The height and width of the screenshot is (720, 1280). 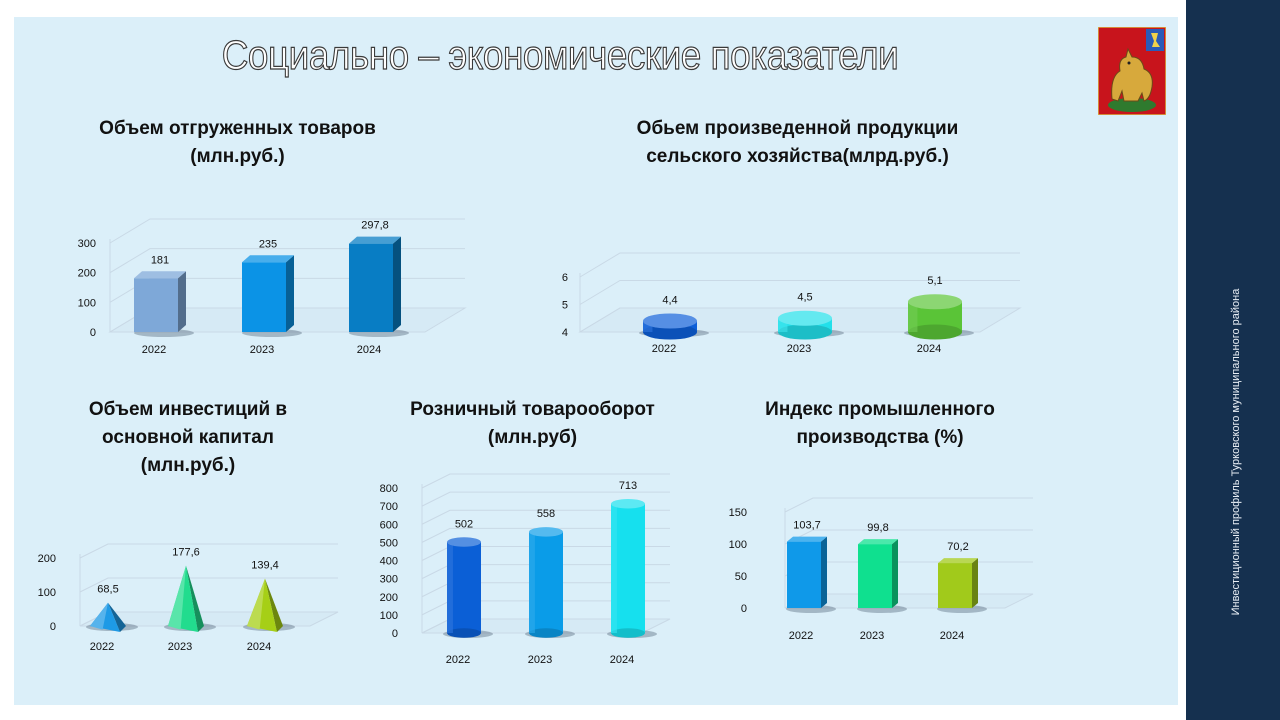 I want to click on y-tick-label: 700, so click(x=389, y=507).